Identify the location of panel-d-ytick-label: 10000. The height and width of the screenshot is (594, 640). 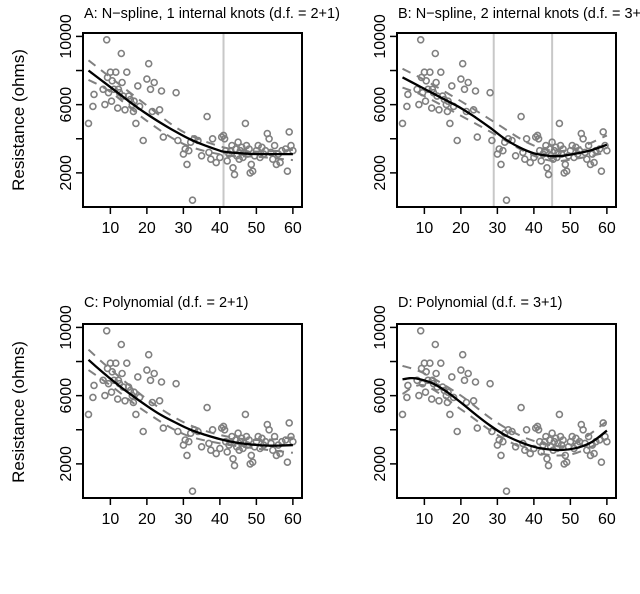
(380, 327).